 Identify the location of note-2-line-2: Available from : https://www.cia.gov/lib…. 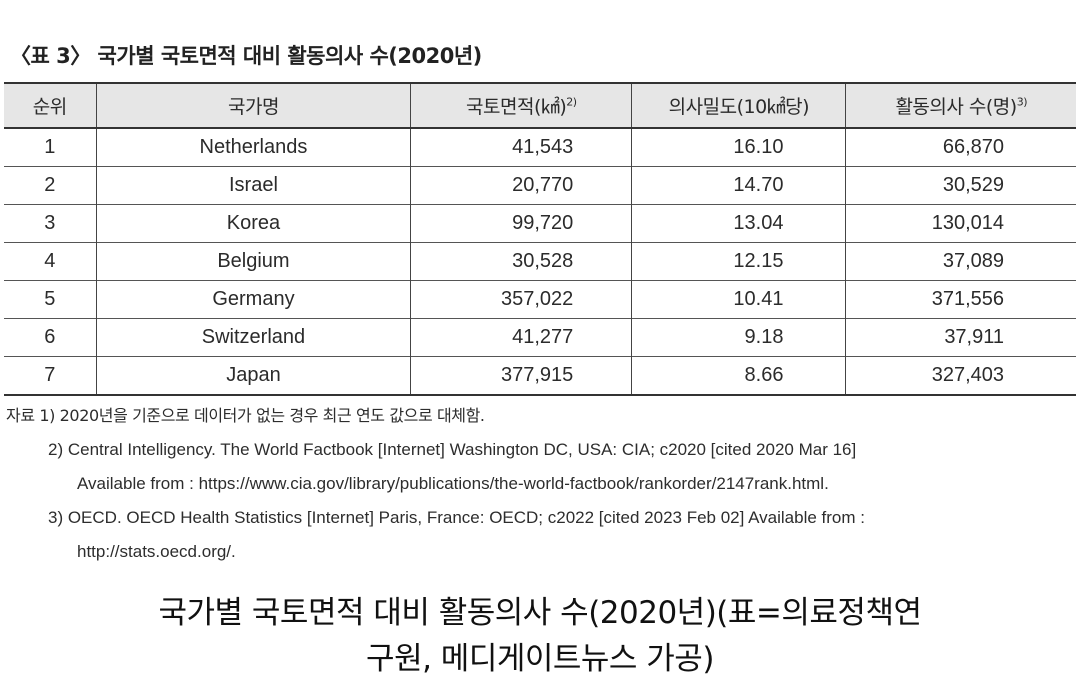
(453, 483).